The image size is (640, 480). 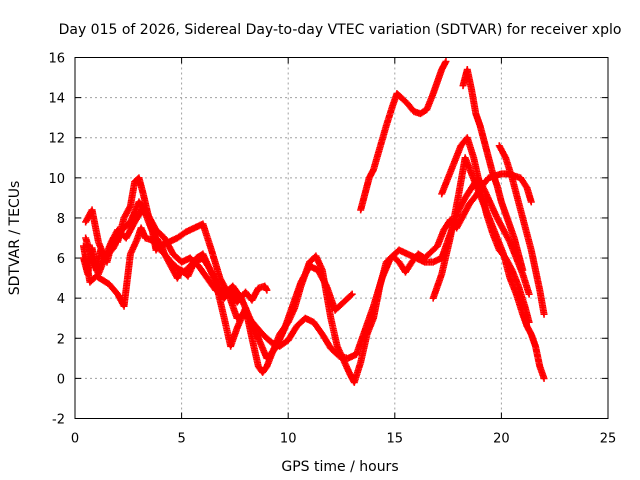 I want to click on x-tick-label: 5, so click(x=181, y=439).